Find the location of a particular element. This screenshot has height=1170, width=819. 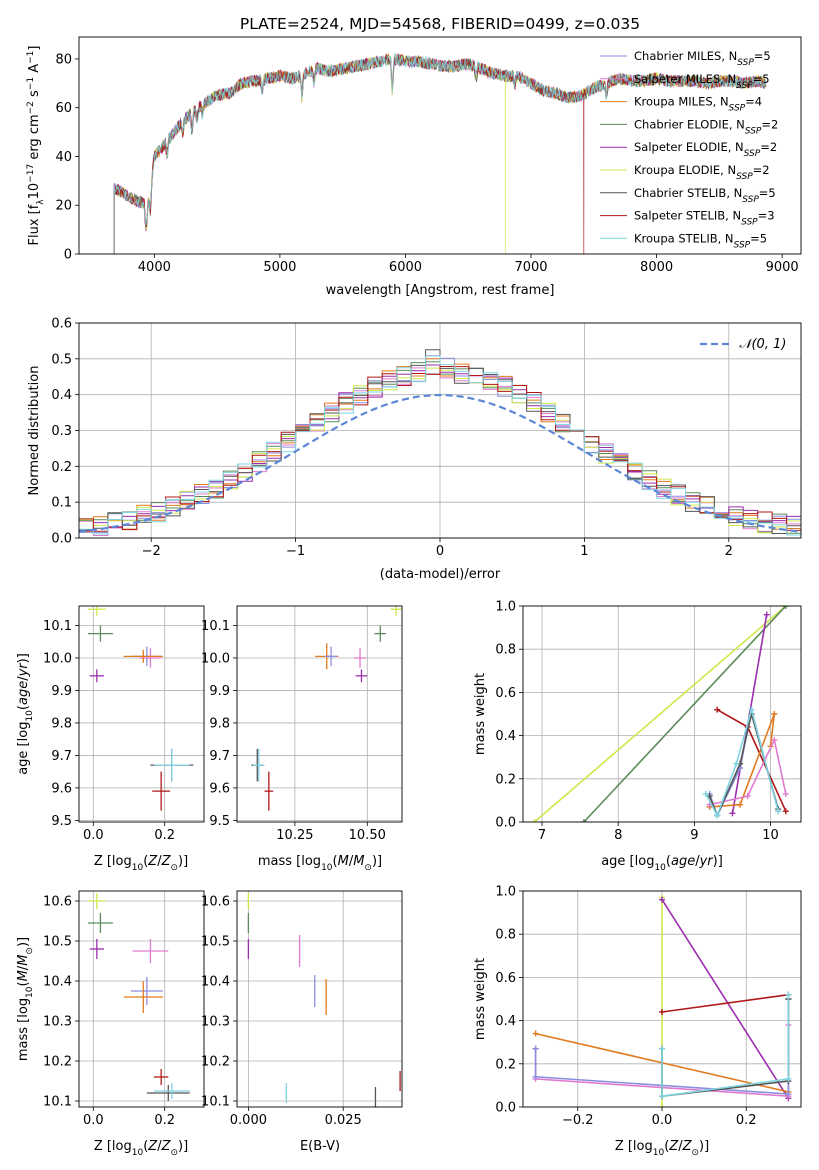

x-axis-label: Z [log10(Z/Z⊙)] is located at coordinates (141, 1148).